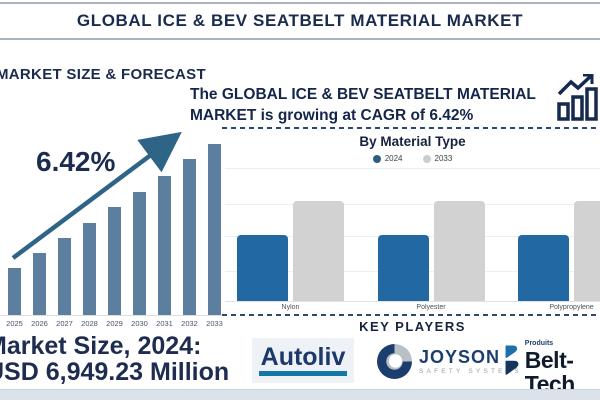 The image size is (600, 400). I want to click on logo-autoliv: Autoliv, so click(303, 360).